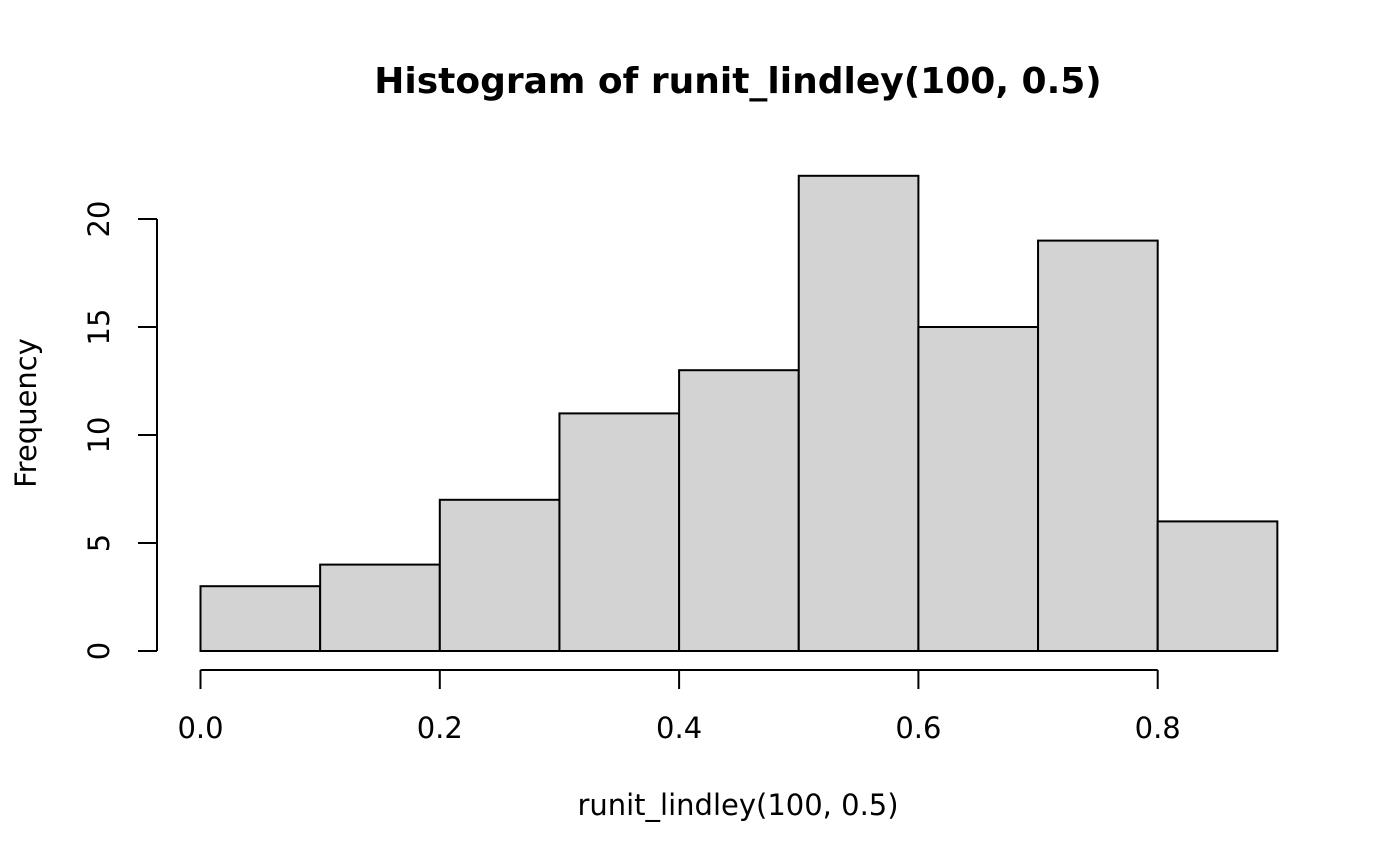  I want to click on y-tick-label: 10, so click(99, 435).